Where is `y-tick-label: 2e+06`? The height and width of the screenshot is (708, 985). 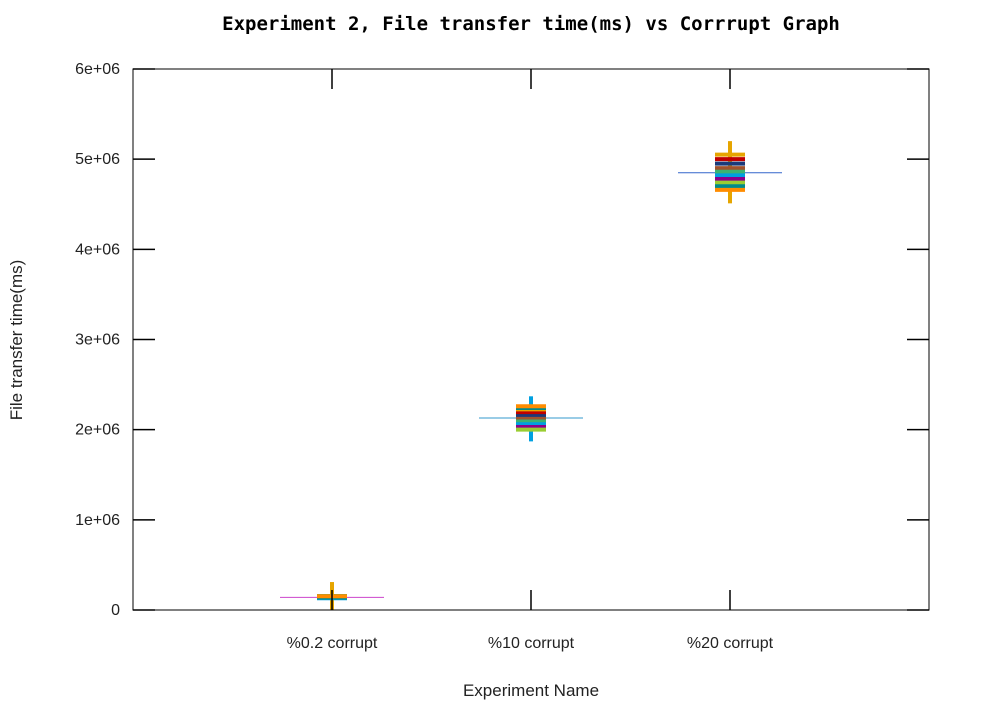
y-tick-label: 2e+06 is located at coordinates (97, 430).